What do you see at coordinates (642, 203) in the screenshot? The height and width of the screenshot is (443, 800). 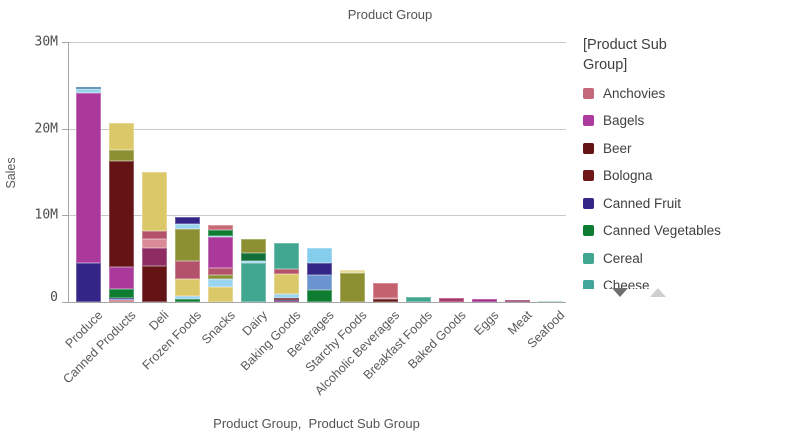 I see `legend-item-label: Canned Fruit` at bounding box center [642, 203].